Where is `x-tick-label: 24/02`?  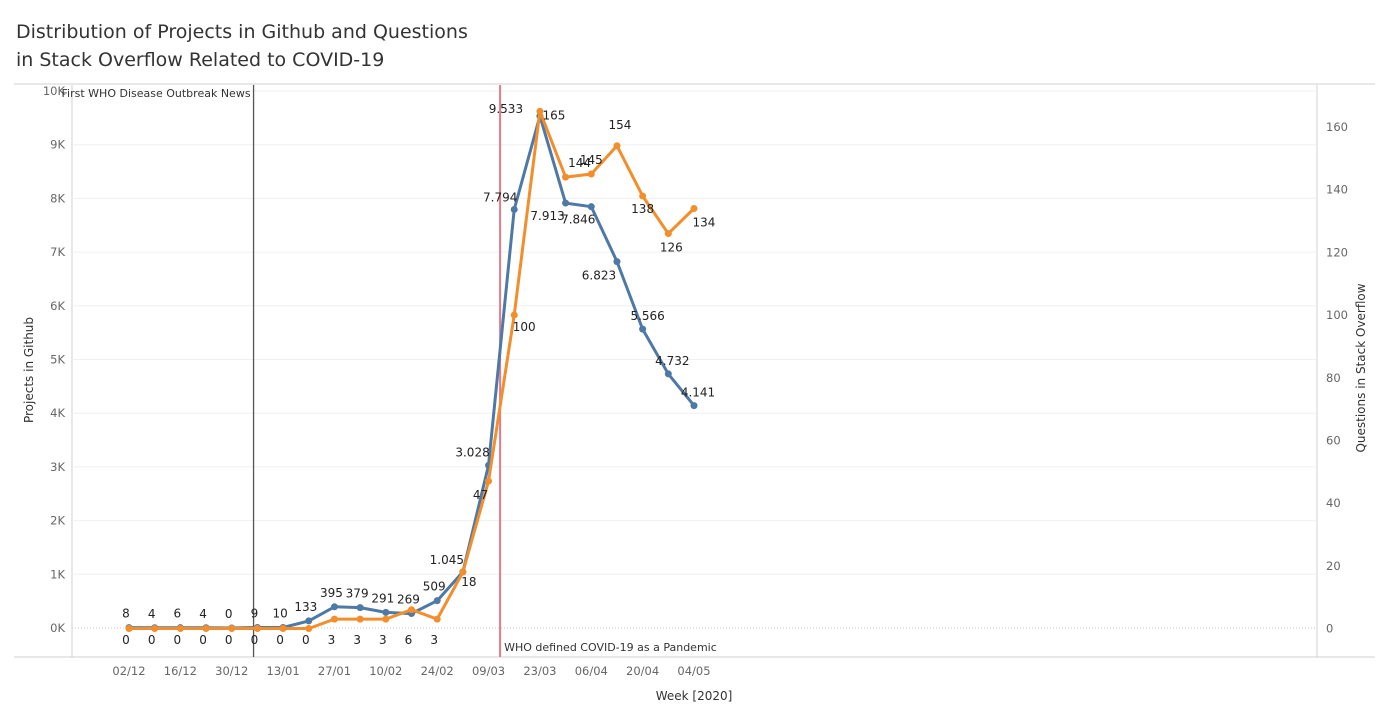 x-tick-label: 24/02 is located at coordinates (437, 671).